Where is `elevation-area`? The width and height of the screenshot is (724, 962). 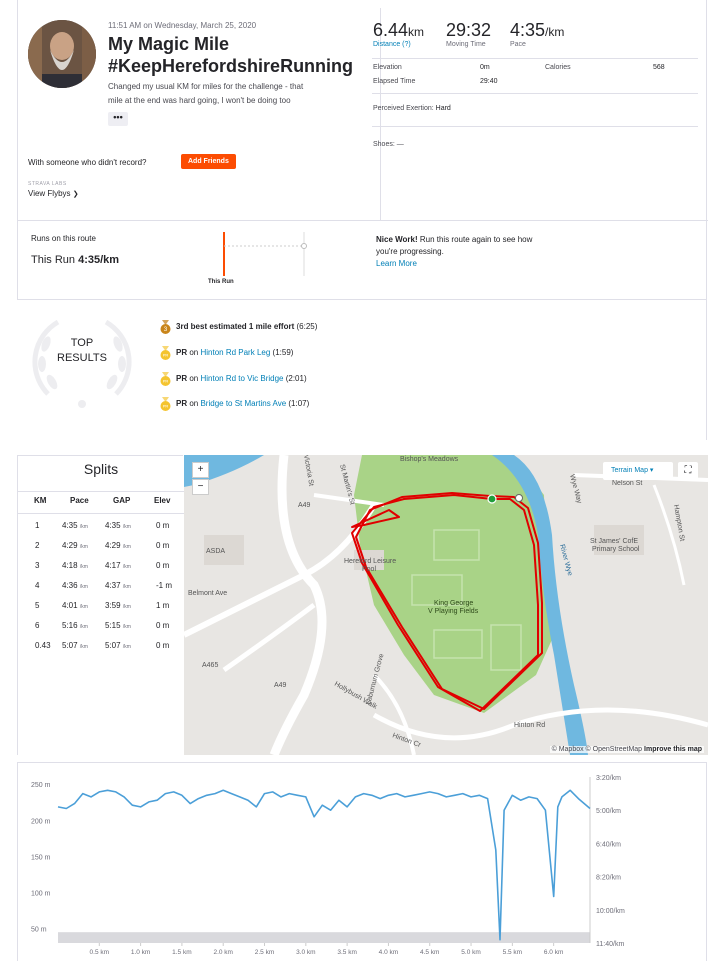 elevation-area is located at coordinates (324, 937).